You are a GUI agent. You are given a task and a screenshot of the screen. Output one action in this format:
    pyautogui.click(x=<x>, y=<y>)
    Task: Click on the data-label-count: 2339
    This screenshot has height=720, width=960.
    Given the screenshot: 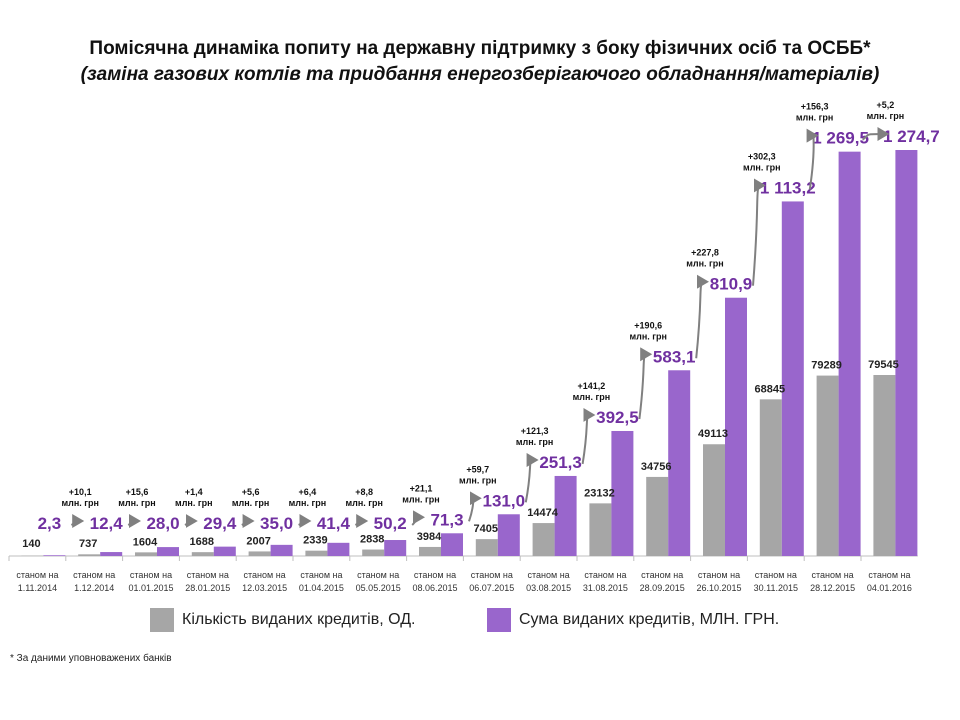 What is the action you would take?
    pyautogui.click(x=315, y=541)
    